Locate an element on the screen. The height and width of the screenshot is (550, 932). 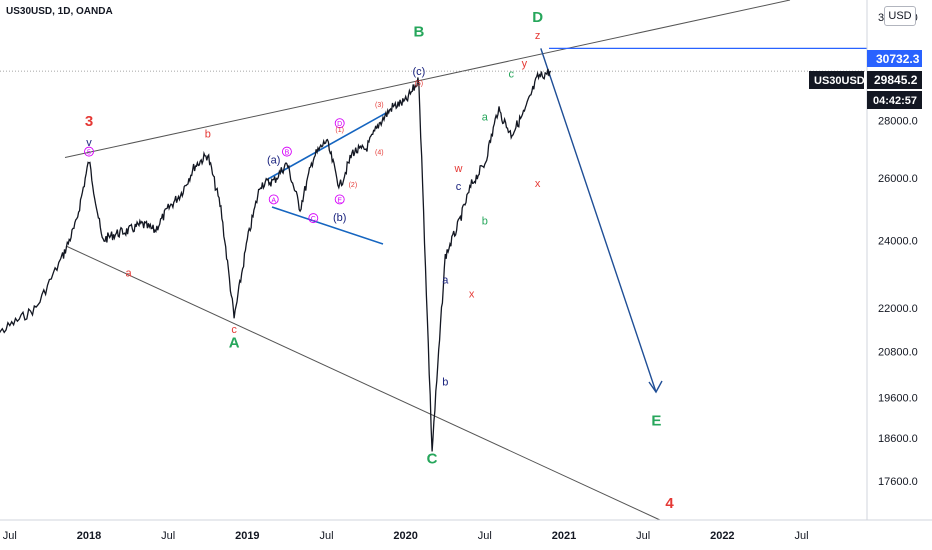
wave-label: (5) is located at coordinates (419, 83).